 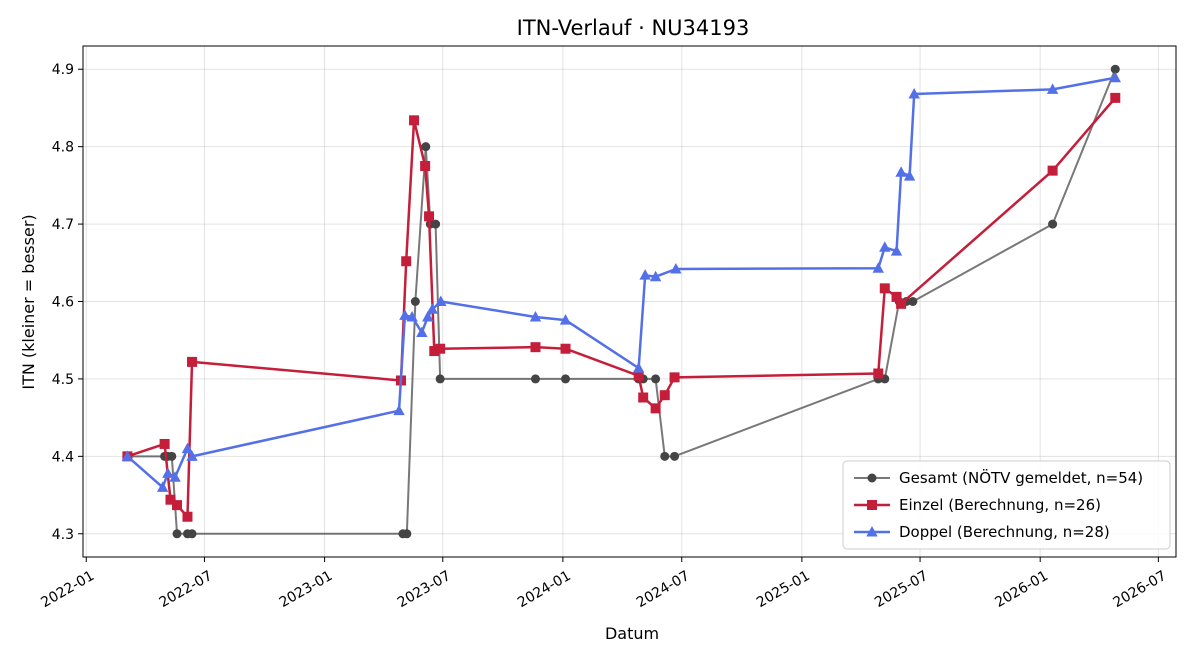 I want to click on y-tick-label: 4.8, so click(x=63, y=148).